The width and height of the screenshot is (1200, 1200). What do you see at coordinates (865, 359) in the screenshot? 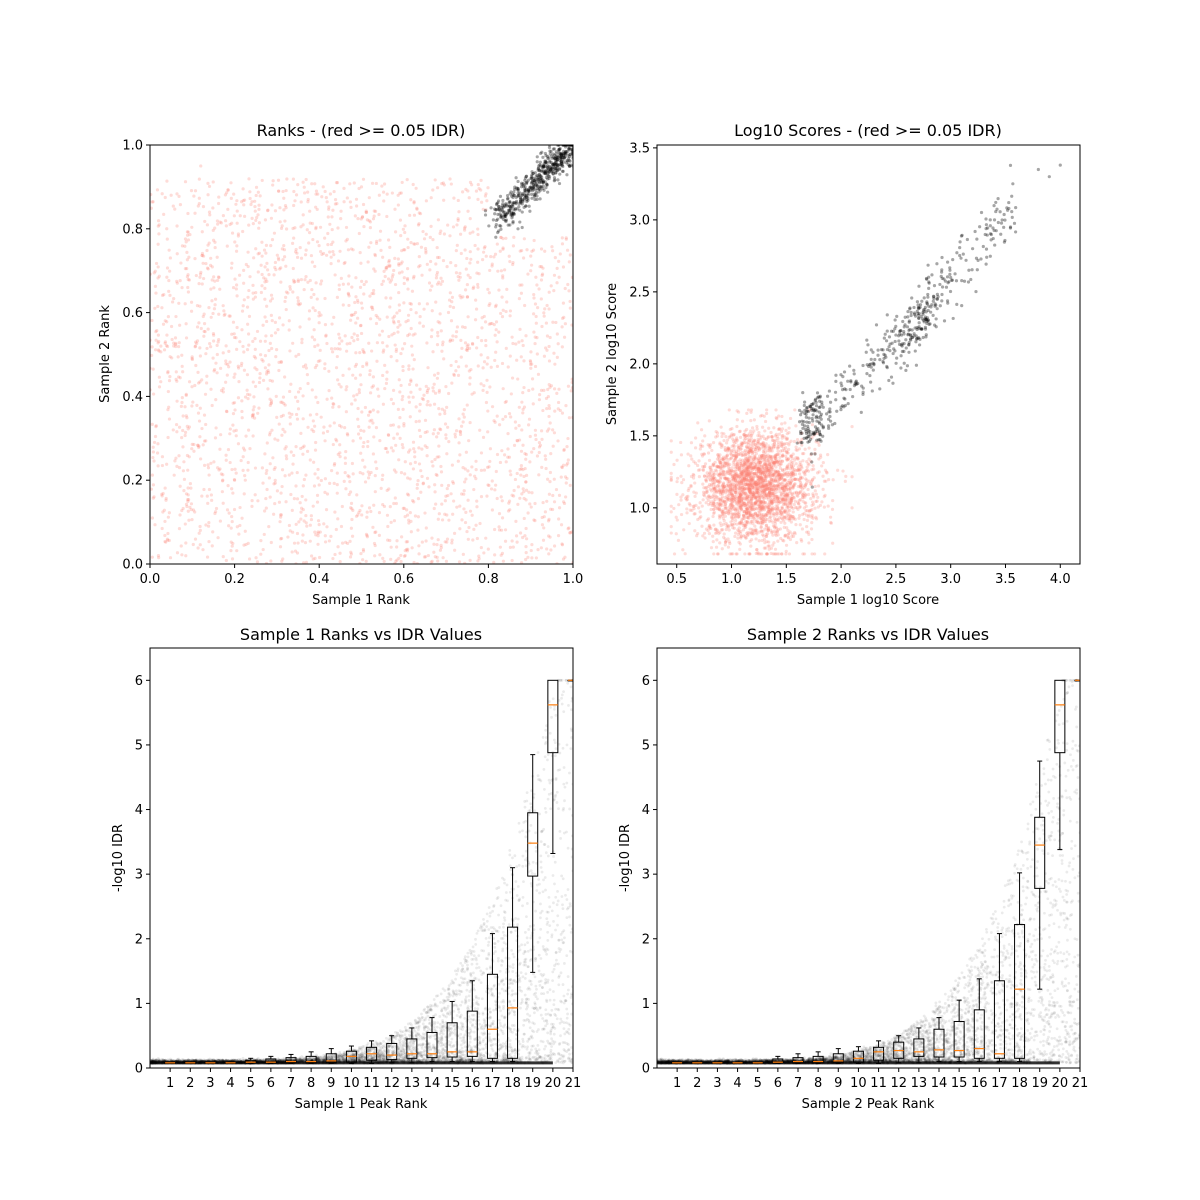
I see `scores-plot-content` at bounding box center [865, 359].